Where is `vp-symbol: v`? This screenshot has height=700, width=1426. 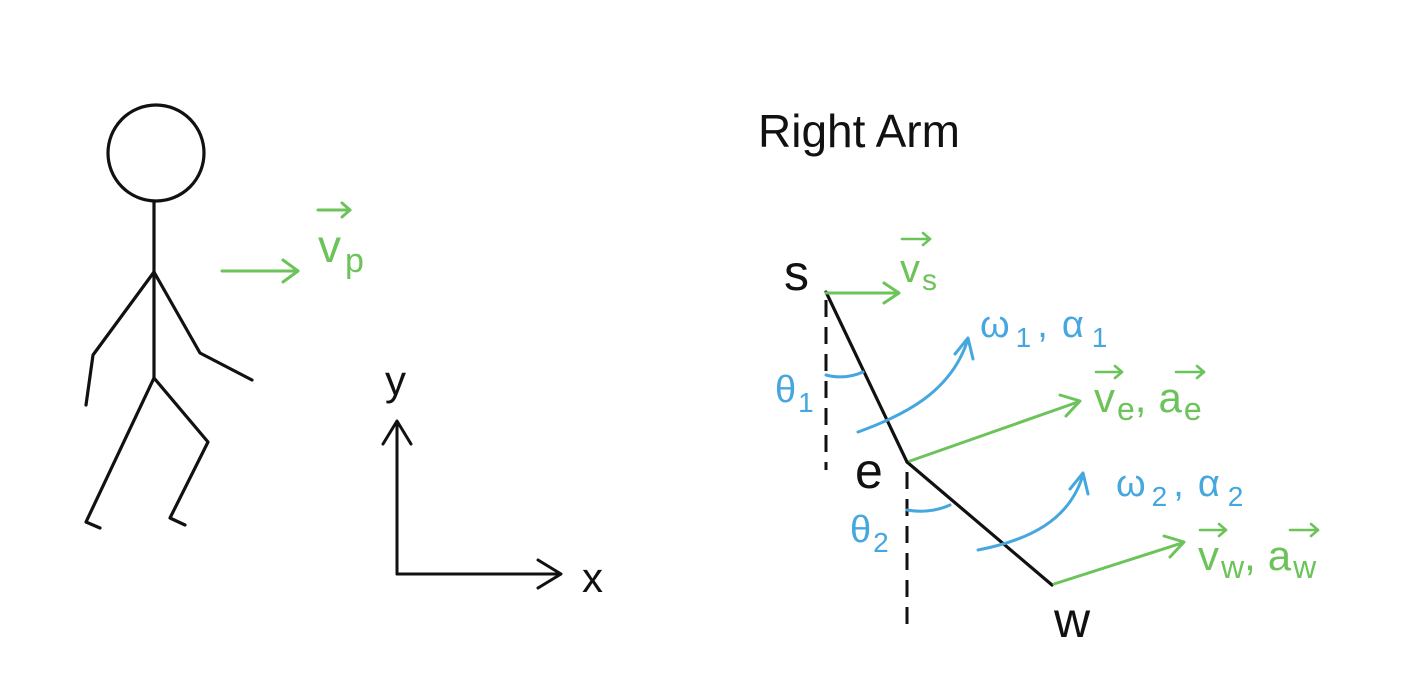
vp-symbol: v is located at coordinates (329, 246).